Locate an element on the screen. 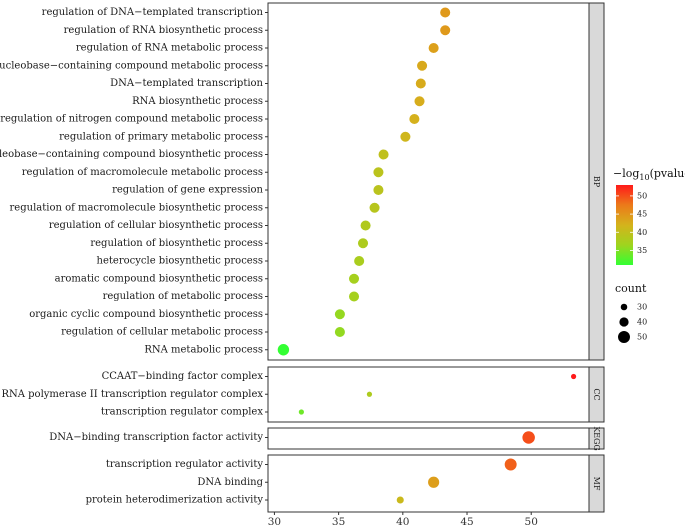  y-tick-label: protein heterodimerization activity is located at coordinates (175, 500).